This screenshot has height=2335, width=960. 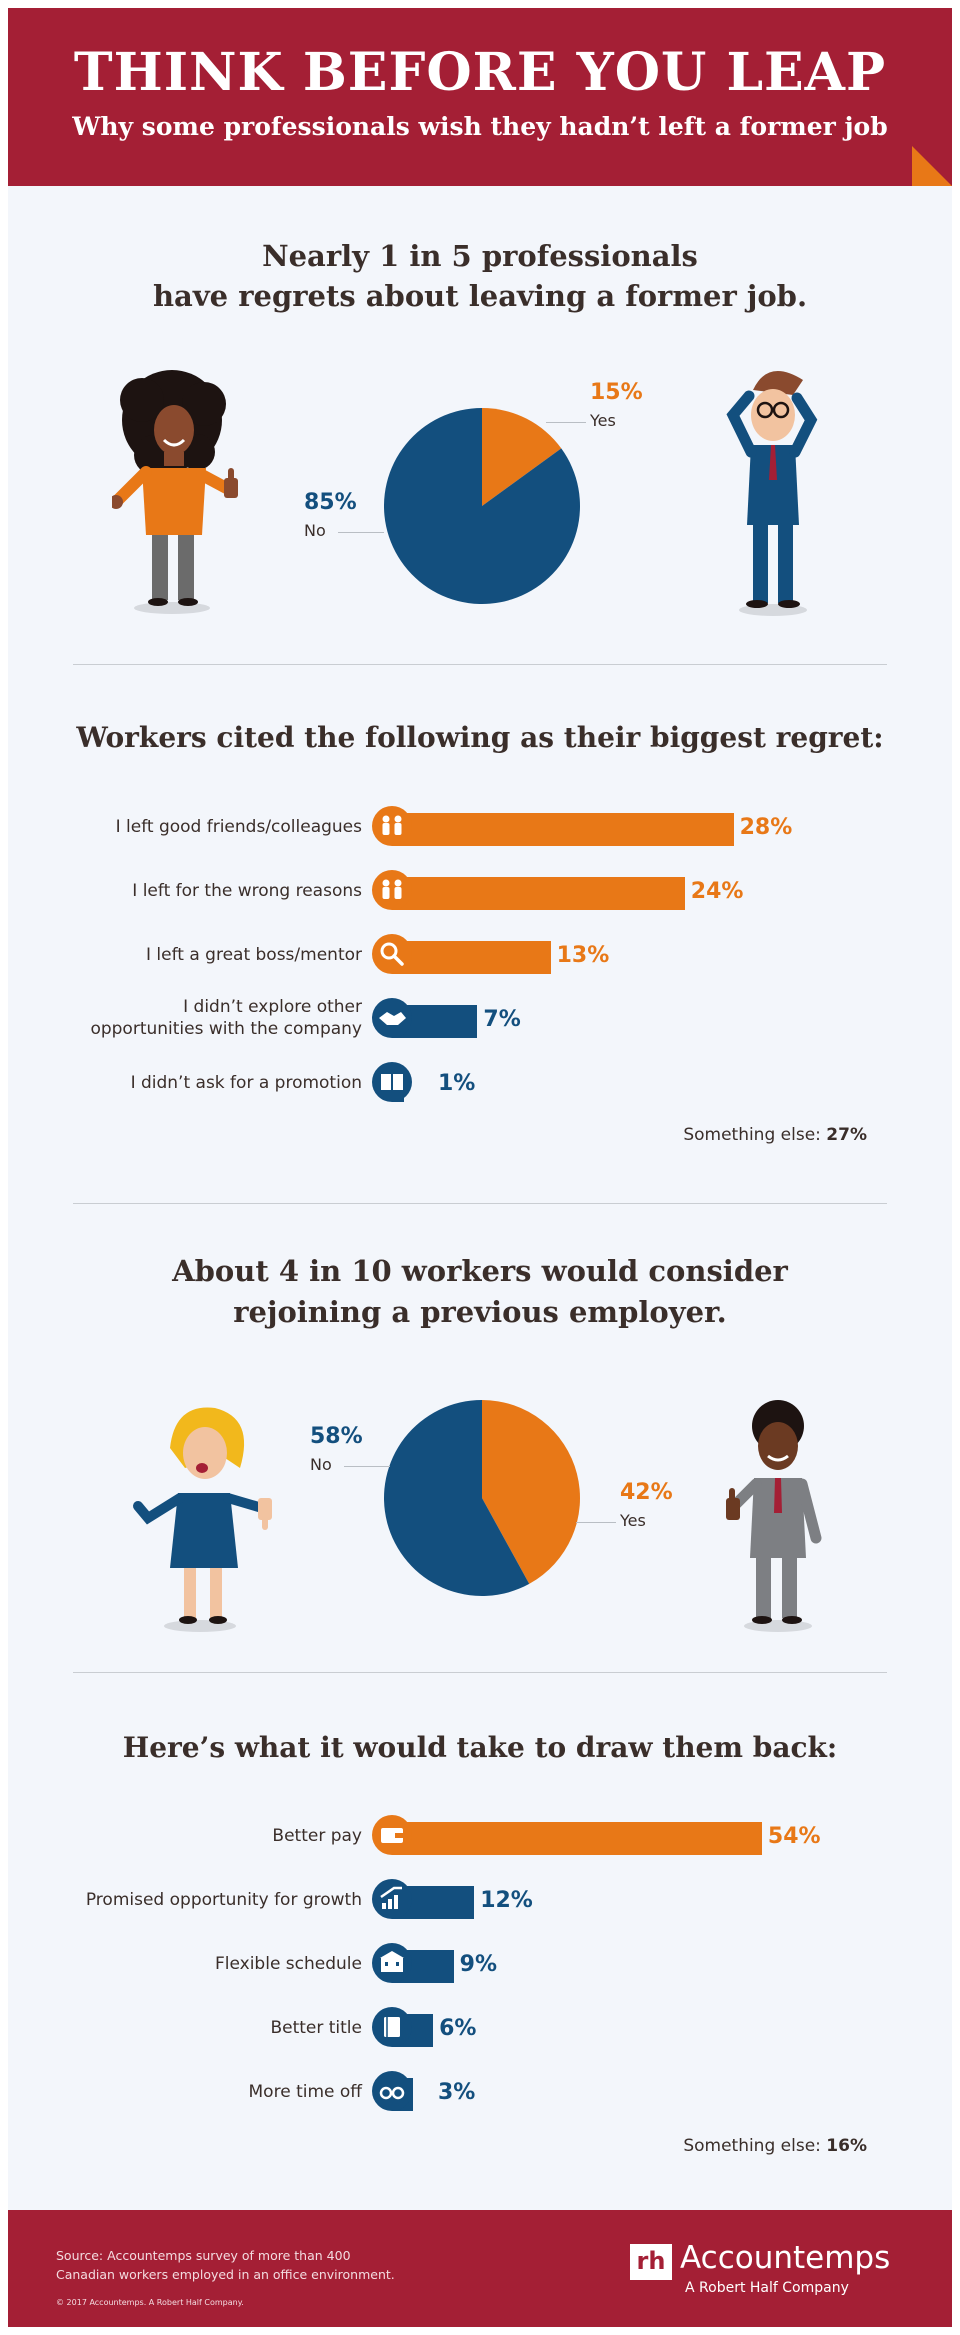 What do you see at coordinates (651, 2262) in the screenshot?
I see `rh-logo-icon: rh` at bounding box center [651, 2262].